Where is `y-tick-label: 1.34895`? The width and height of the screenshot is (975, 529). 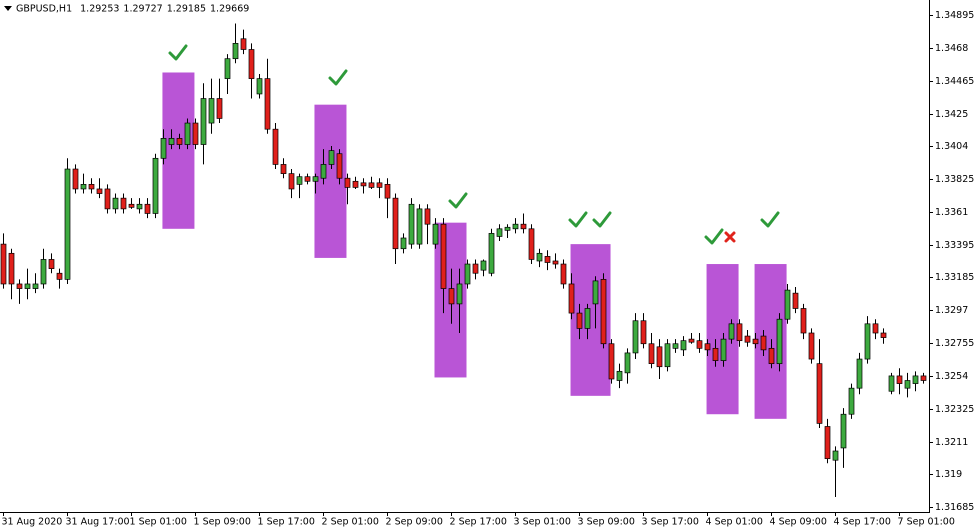
y-tick-label: 1.34895 is located at coordinates (954, 15).